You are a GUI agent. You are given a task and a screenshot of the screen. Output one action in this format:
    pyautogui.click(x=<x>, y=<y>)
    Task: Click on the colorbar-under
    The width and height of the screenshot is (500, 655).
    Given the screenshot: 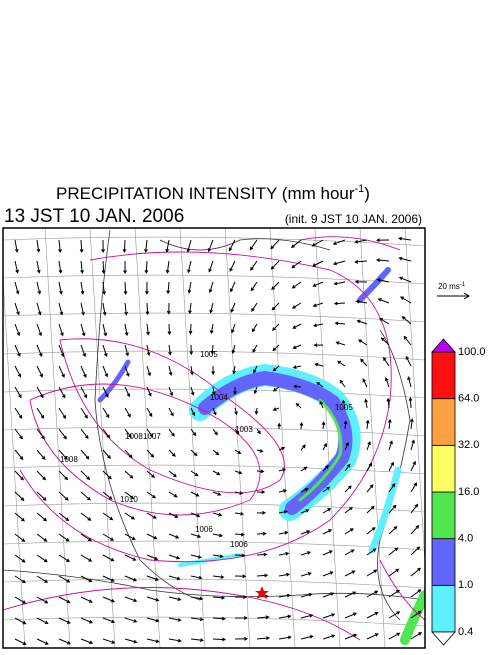 What is the action you would take?
    pyautogui.click(x=443, y=638)
    